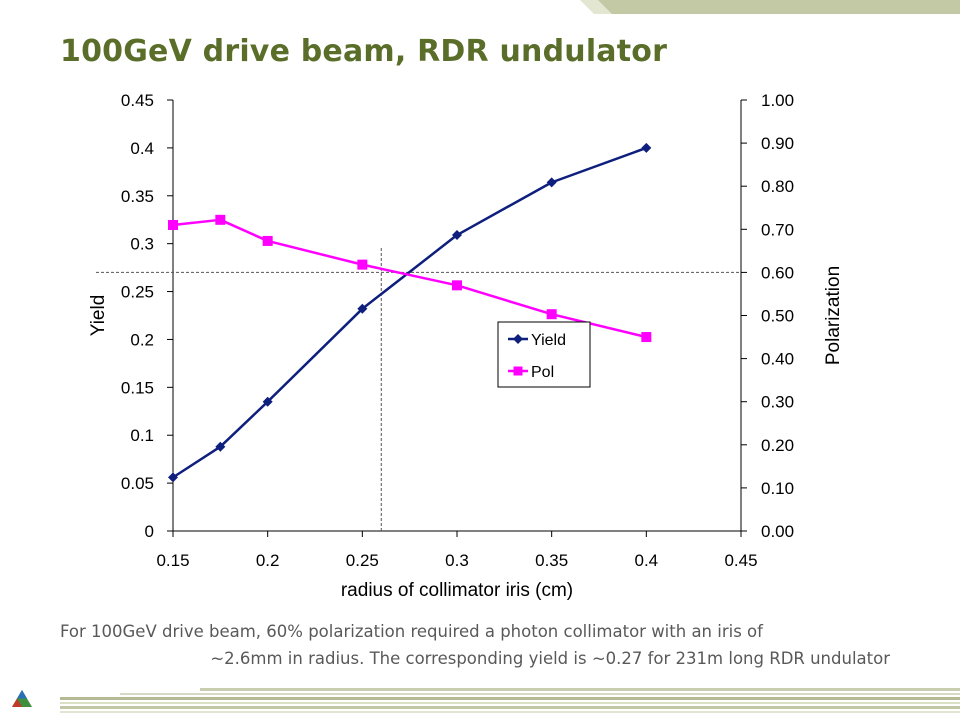  I want to click on x-tick-label: 0.35, so click(551, 560).